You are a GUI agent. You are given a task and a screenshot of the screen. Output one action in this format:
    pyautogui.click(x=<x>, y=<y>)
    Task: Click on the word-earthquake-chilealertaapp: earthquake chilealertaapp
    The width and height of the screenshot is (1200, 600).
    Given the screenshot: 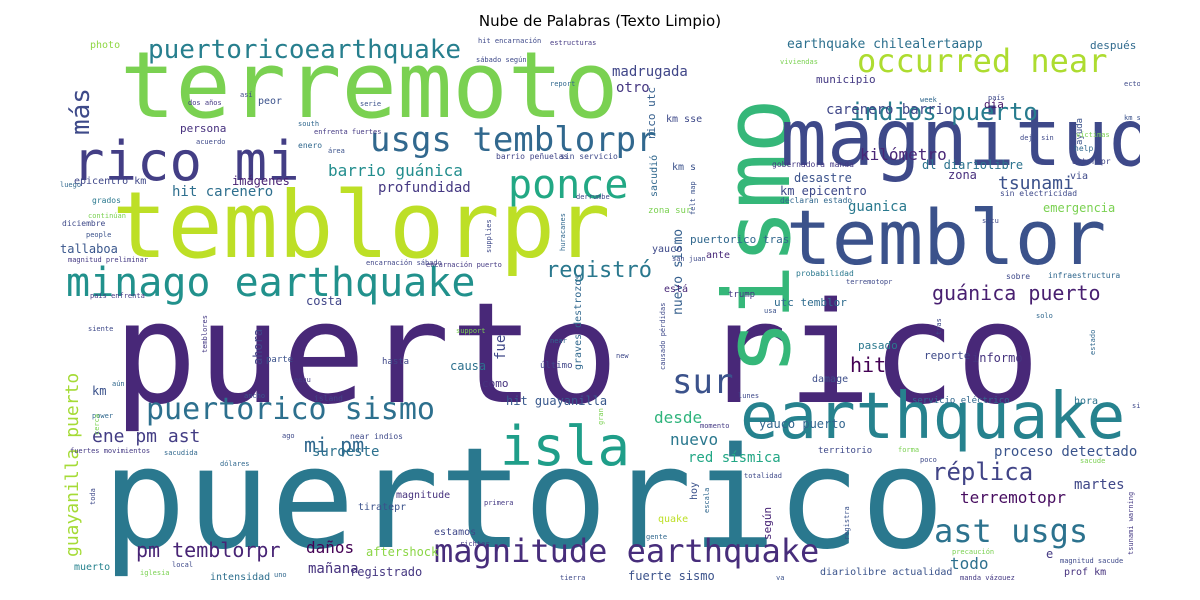 What is the action you would take?
    pyautogui.click(x=885, y=44)
    